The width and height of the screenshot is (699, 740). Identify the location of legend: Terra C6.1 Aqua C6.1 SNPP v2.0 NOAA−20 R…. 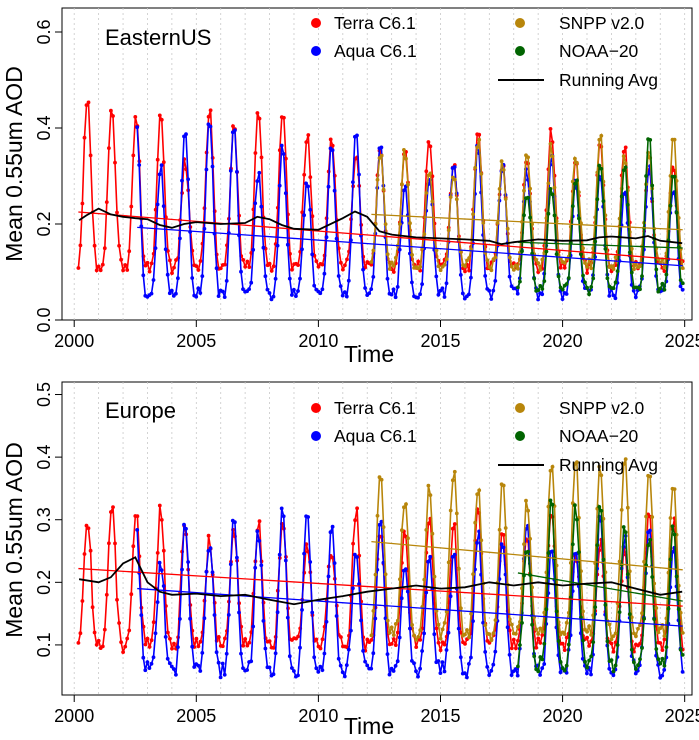
(484, 51).